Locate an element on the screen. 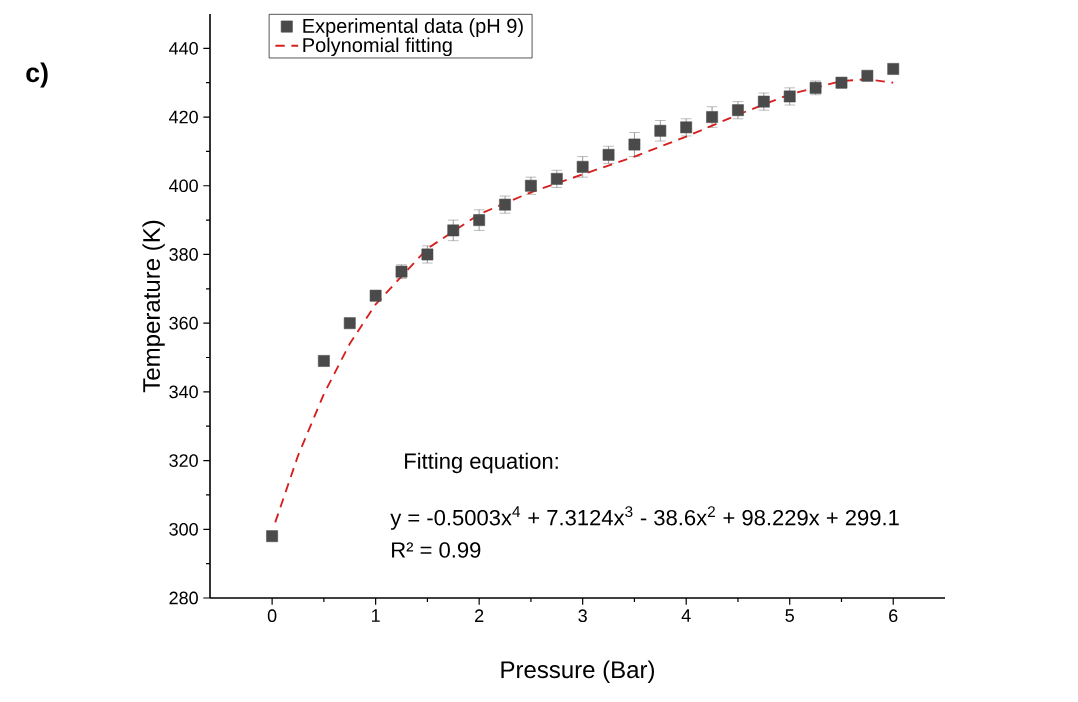  annotation: R² = 0.99 is located at coordinates (436, 550).